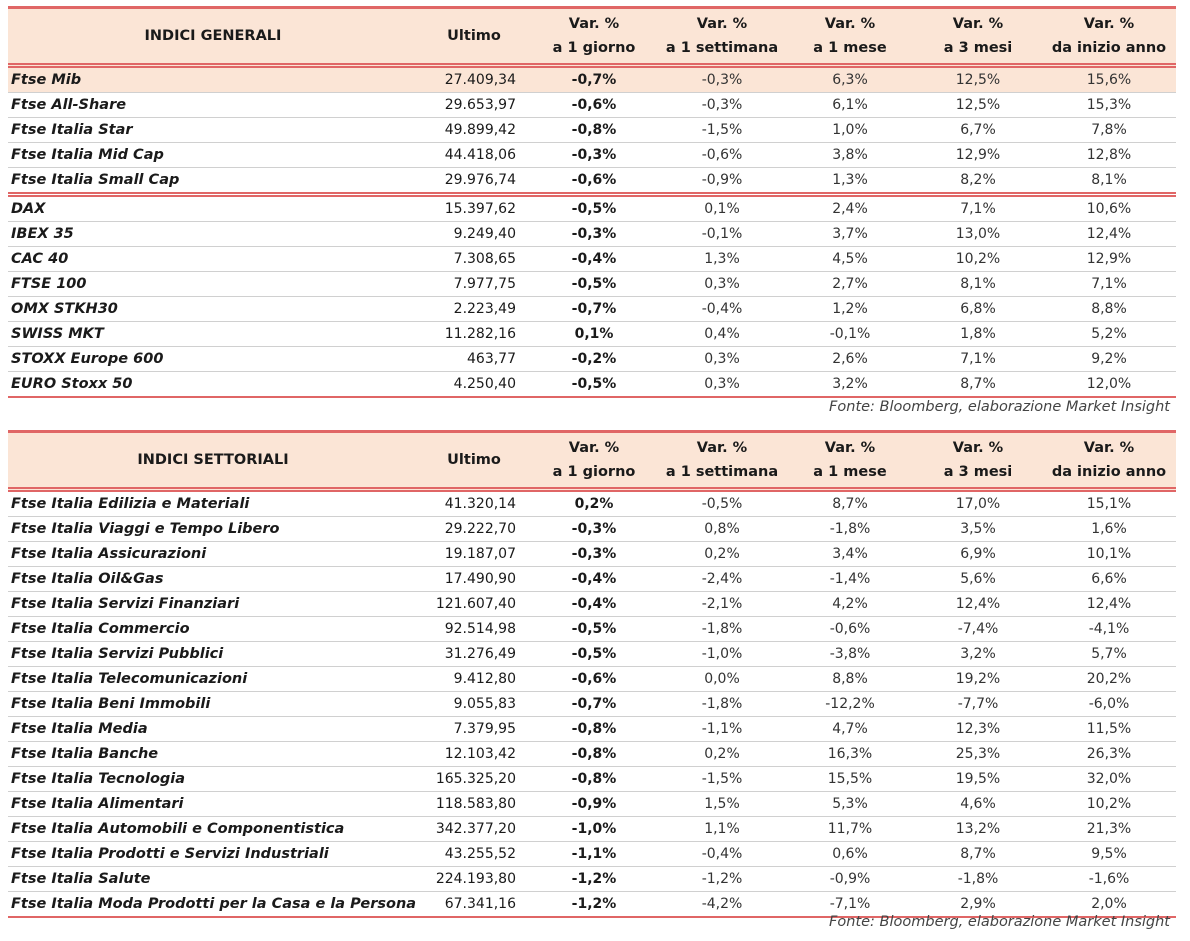 This screenshot has height=941, width=1190. Describe the element at coordinates (978, 334) in the screenshot. I see `var-3-months: 1,8%` at that location.